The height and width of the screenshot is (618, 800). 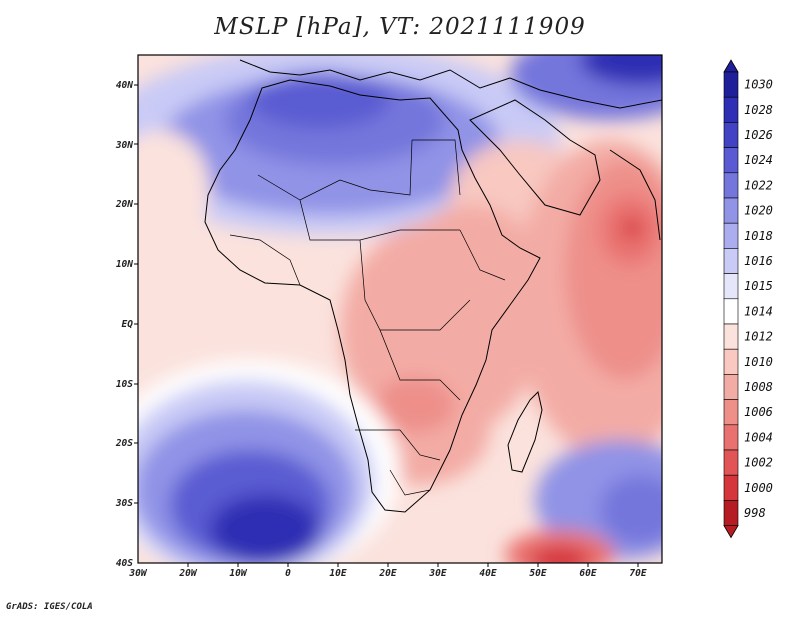 What do you see at coordinates (124, 85) in the screenshot?
I see `y-tick-label: 40N` at bounding box center [124, 85].